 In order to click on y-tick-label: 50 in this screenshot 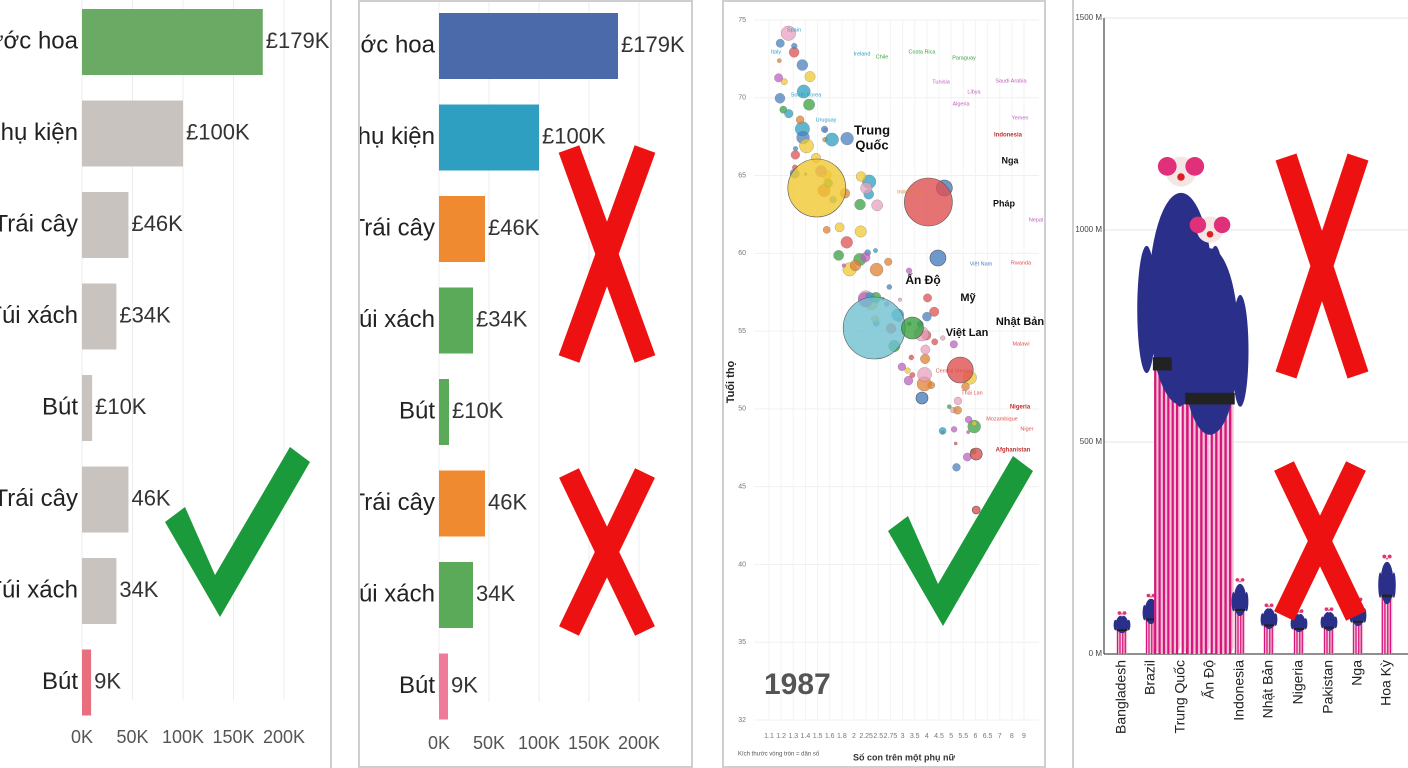, I will do `click(742, 409)`.